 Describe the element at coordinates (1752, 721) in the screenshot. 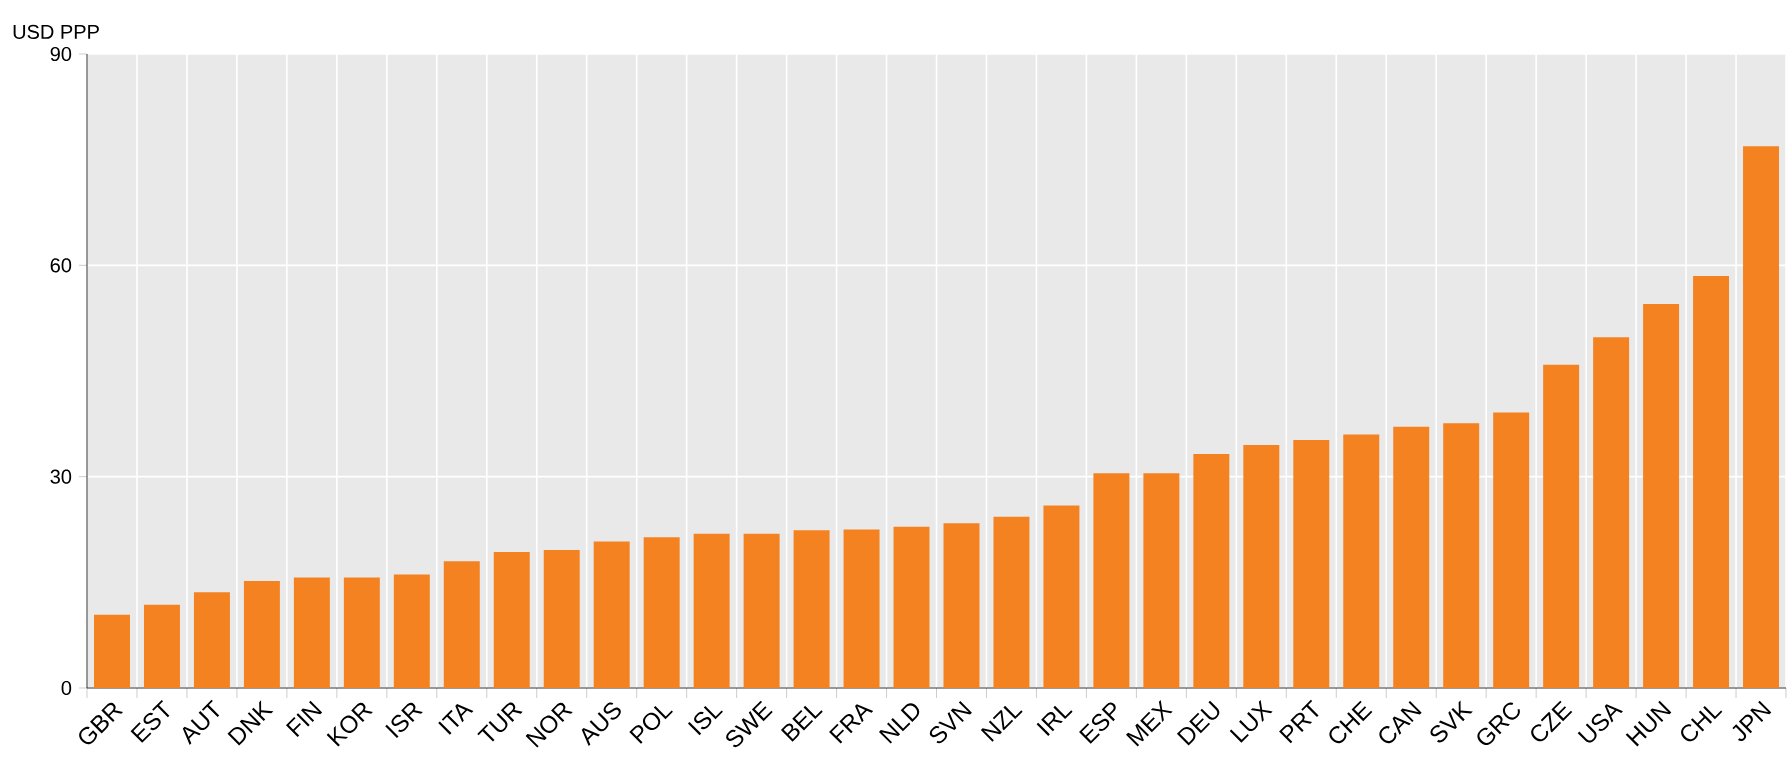

I see `x-tick-label: JPN` at that location.